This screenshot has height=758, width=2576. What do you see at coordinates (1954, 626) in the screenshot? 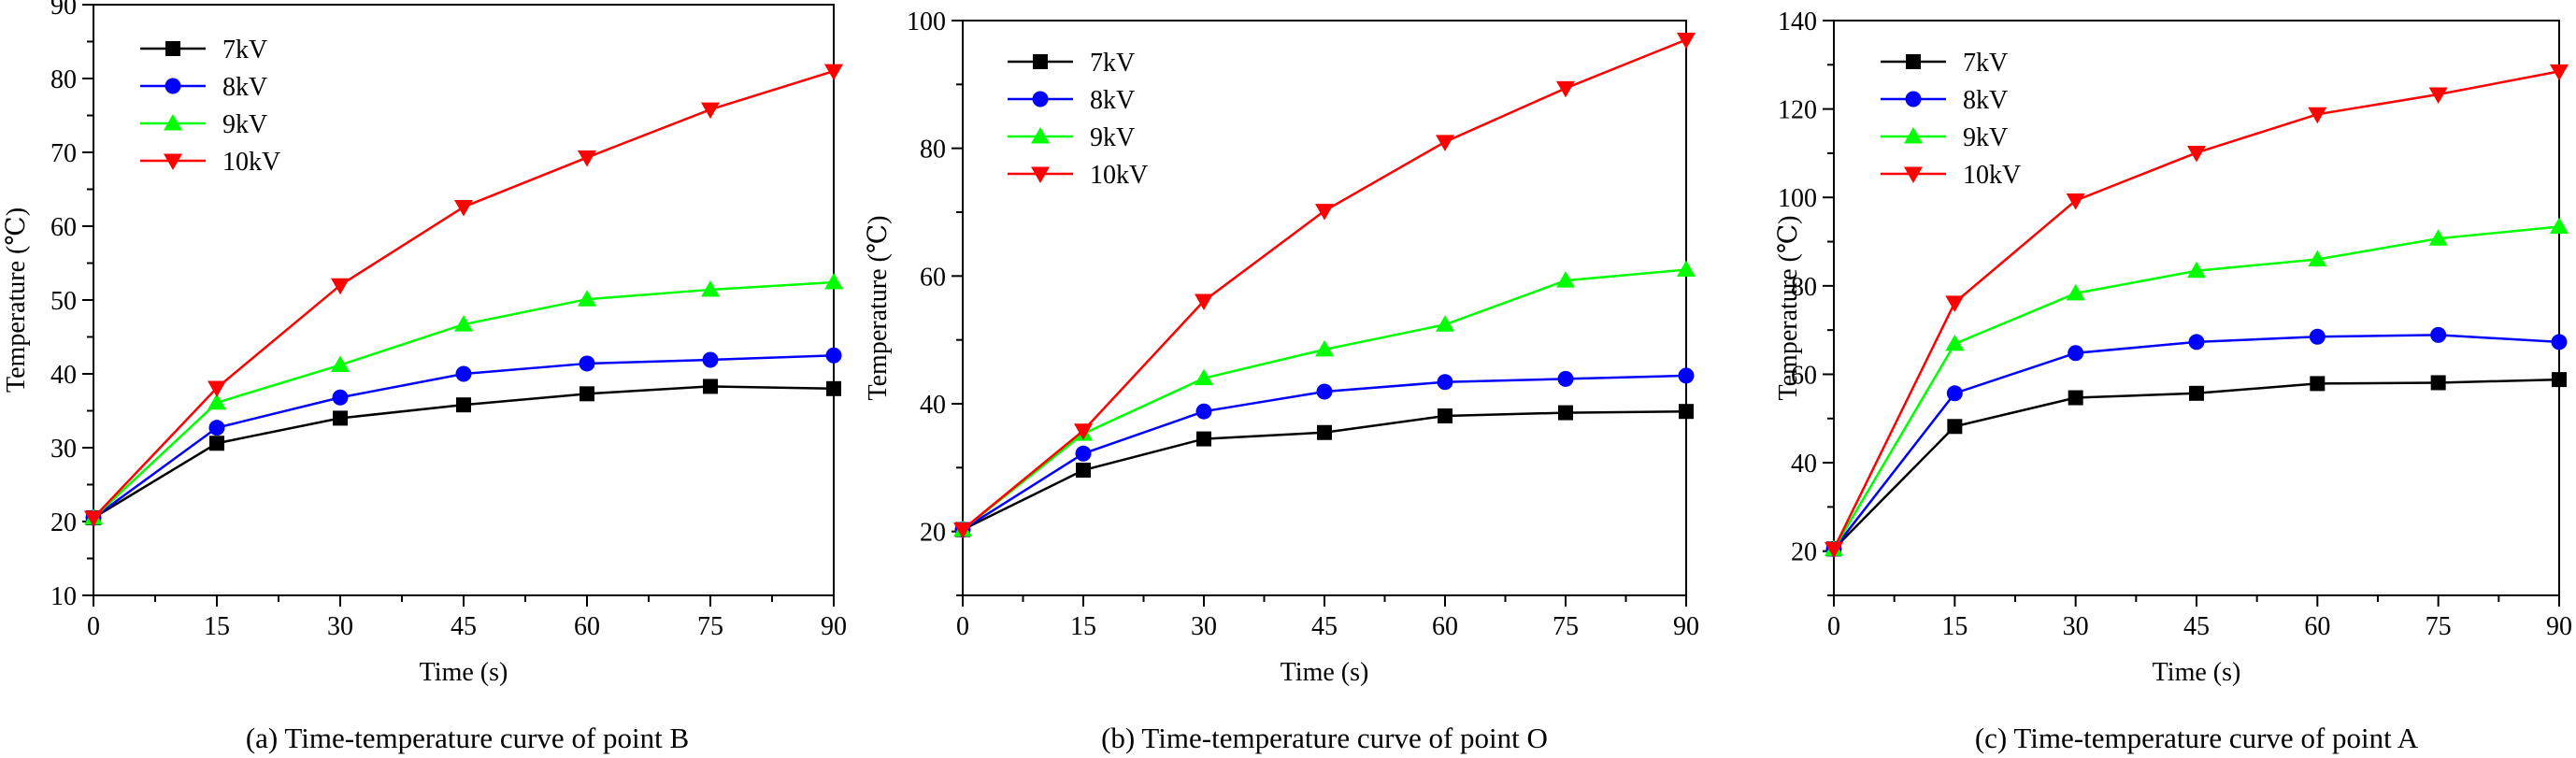
I see `x-tick-label: 15` at bounding box center [1954, 626].